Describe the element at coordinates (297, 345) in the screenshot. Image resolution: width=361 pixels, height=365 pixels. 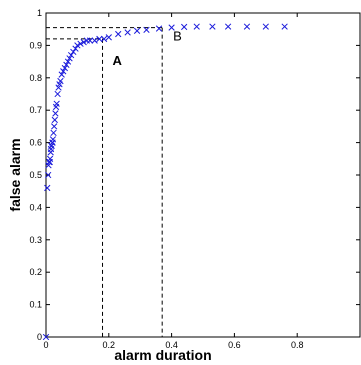
I see `x-tick-label: 0.8` at that location.